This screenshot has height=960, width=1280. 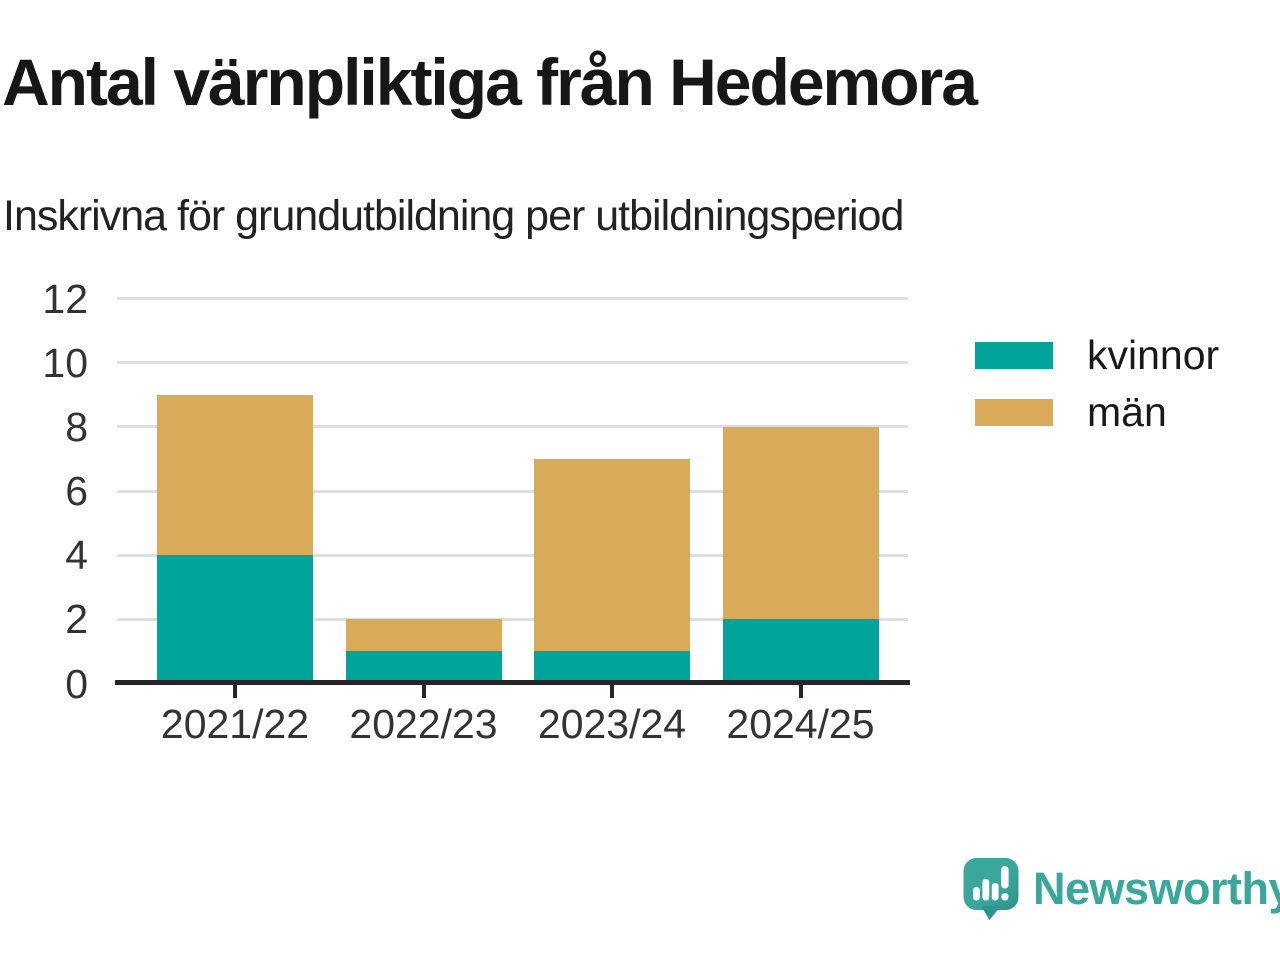 What do you see at coordinates (423, 724) in the screenshot?
I see `x-tick-label: 2022/23` at bounding box center [423, 724].